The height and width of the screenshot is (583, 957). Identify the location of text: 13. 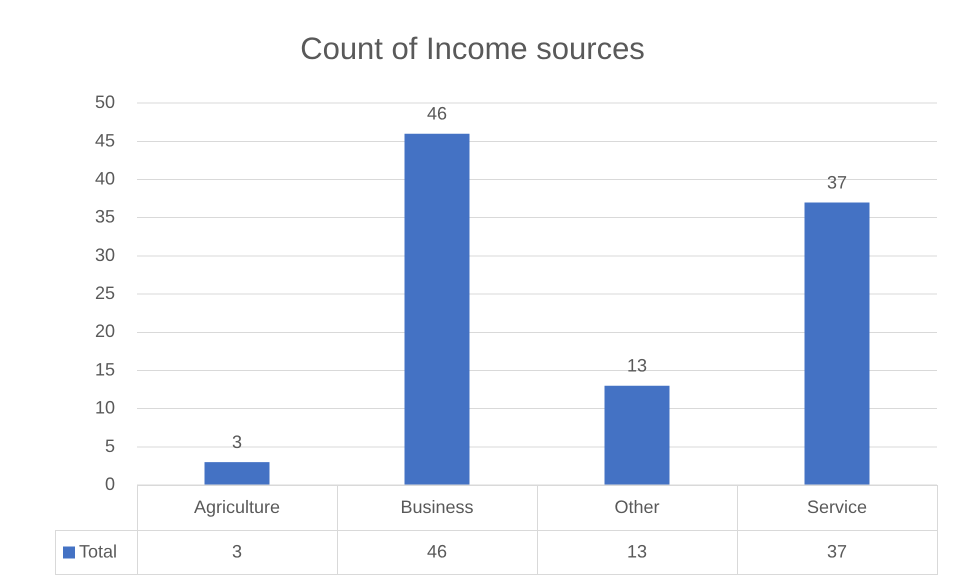
(637, 551).